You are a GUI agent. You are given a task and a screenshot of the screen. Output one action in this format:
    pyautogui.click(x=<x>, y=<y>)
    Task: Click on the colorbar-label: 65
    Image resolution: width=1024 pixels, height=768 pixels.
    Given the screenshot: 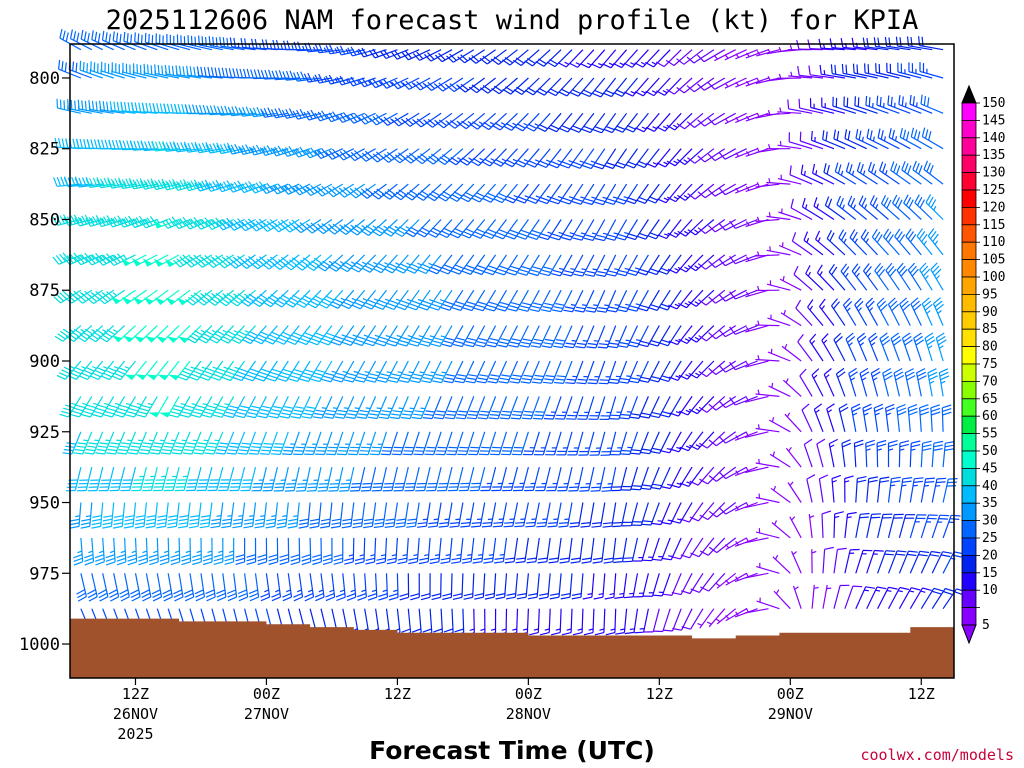 What is the action you would take?
    pyautogui.click(x=990, y=399)
    